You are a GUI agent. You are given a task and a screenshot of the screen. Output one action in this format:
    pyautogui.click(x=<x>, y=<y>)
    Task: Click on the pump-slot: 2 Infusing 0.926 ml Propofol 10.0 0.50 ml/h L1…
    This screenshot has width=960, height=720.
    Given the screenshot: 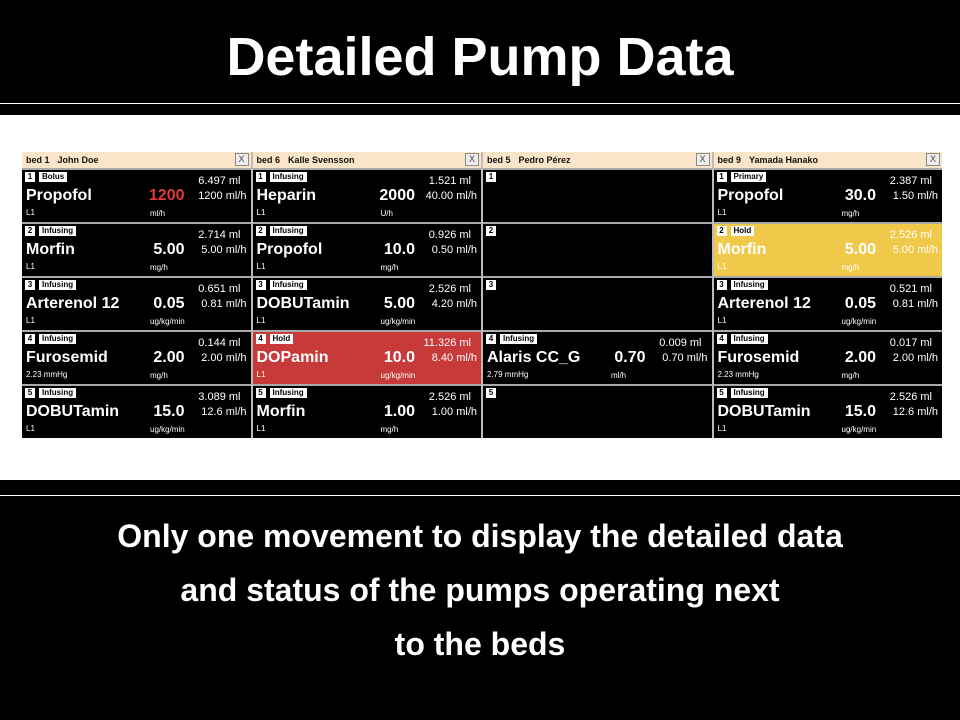 What is the action you would take?
    pyautogui.click(x=366, y=250)
    